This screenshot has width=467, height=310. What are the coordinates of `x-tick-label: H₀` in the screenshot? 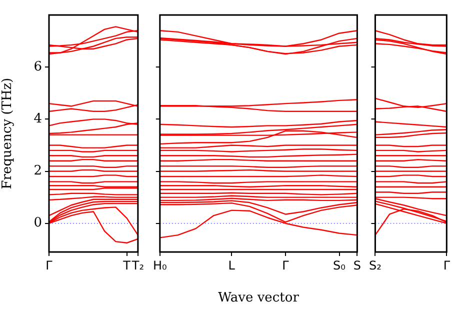 It's located at (160, 265).